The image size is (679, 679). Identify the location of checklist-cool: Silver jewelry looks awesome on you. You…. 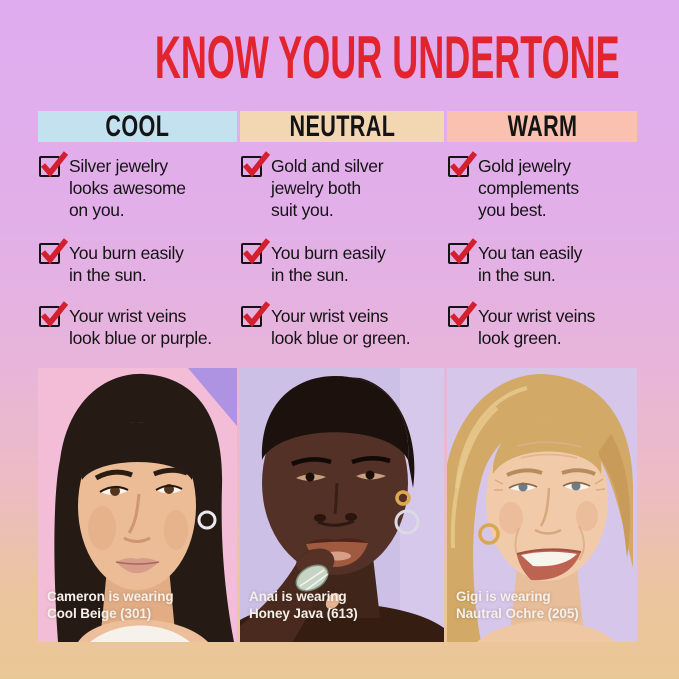
(137, 259).